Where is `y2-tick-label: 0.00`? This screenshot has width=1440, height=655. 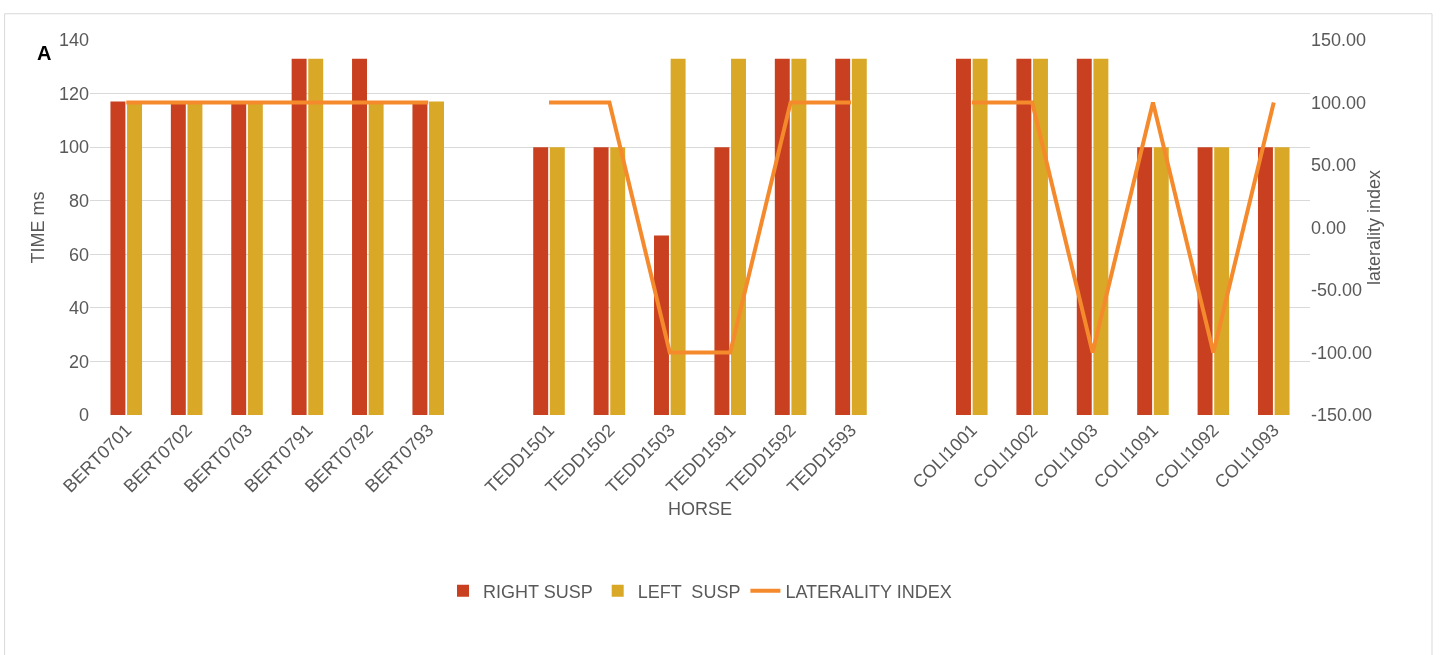 y2-tick-label: 0.00 is located at coordinates (1329, 227).